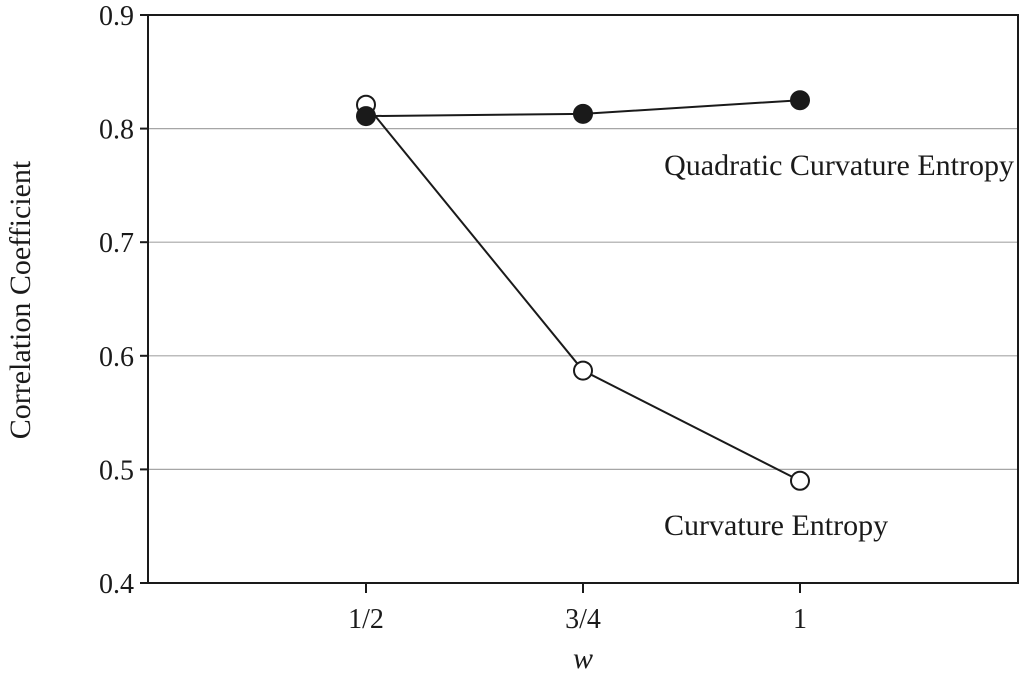 This screenshot has width=1024, height=675. Describe the element at coordinates (116, 357) in the screenshot. I see `y-tick-label: 0.6` at that location.